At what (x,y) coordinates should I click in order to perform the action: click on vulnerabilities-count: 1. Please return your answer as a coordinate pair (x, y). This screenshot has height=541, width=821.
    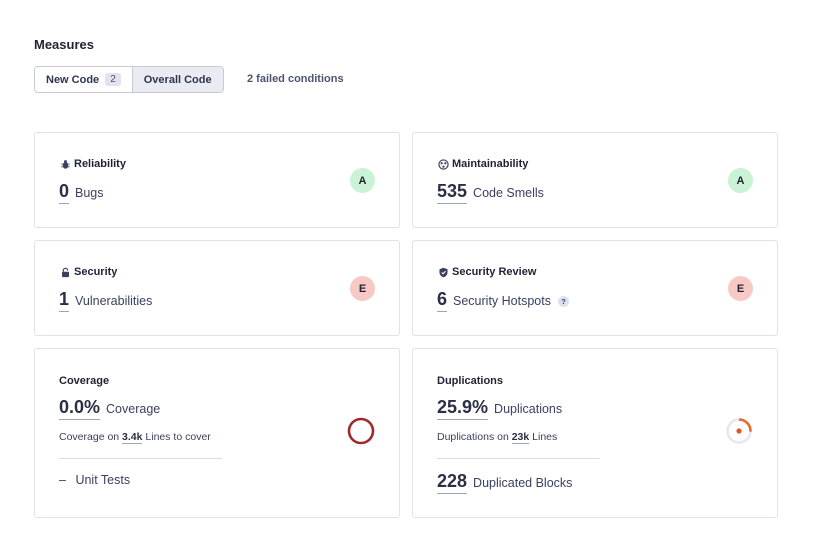
    Looking at the image, I should click on (64, 300).